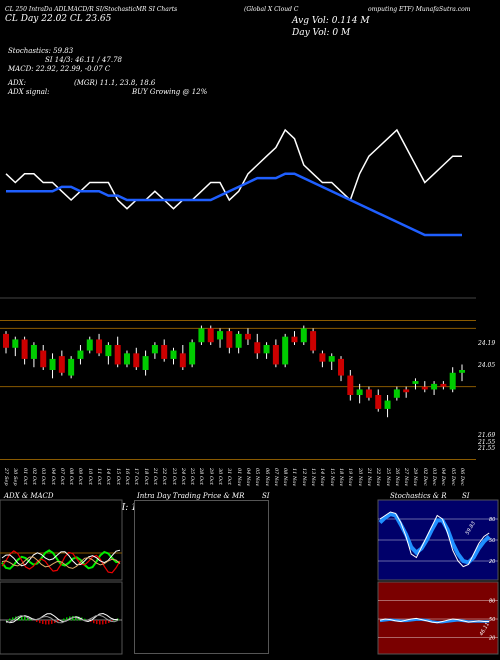 The image size is (500, 660). Describe the element at coordinates (271, 9) in the screenshot. I see `header-title-a: (Global X Cloud C` at that location.